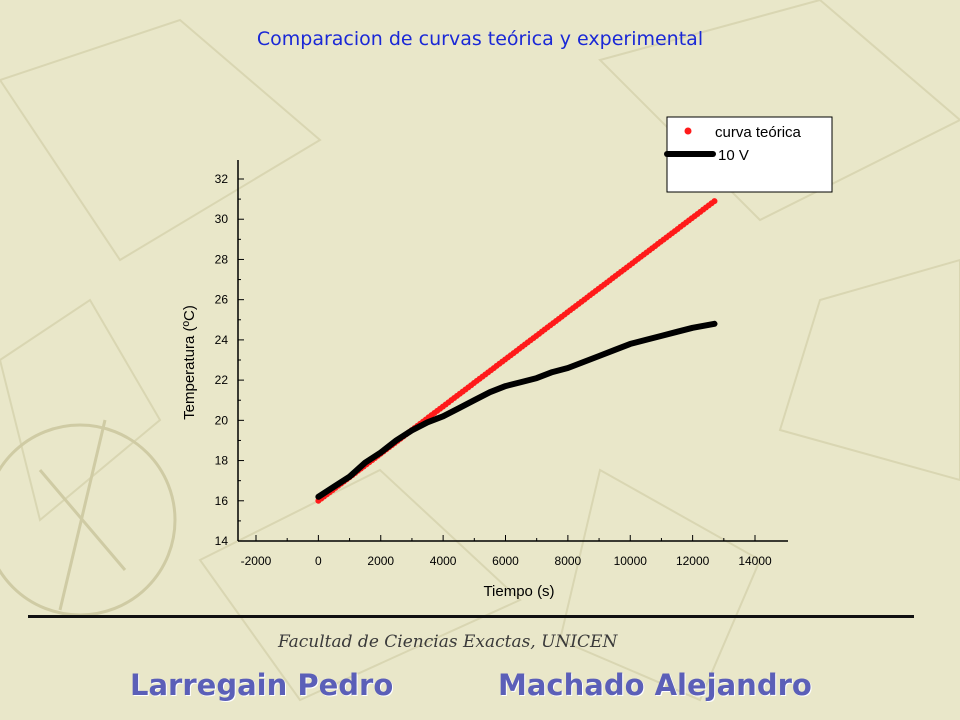 This screenshot has height=720, width=960. What do you see at coordinates (222, 179) in the screenshot?
I see `y-tick-label: 32` at bounding box center [222, 179].